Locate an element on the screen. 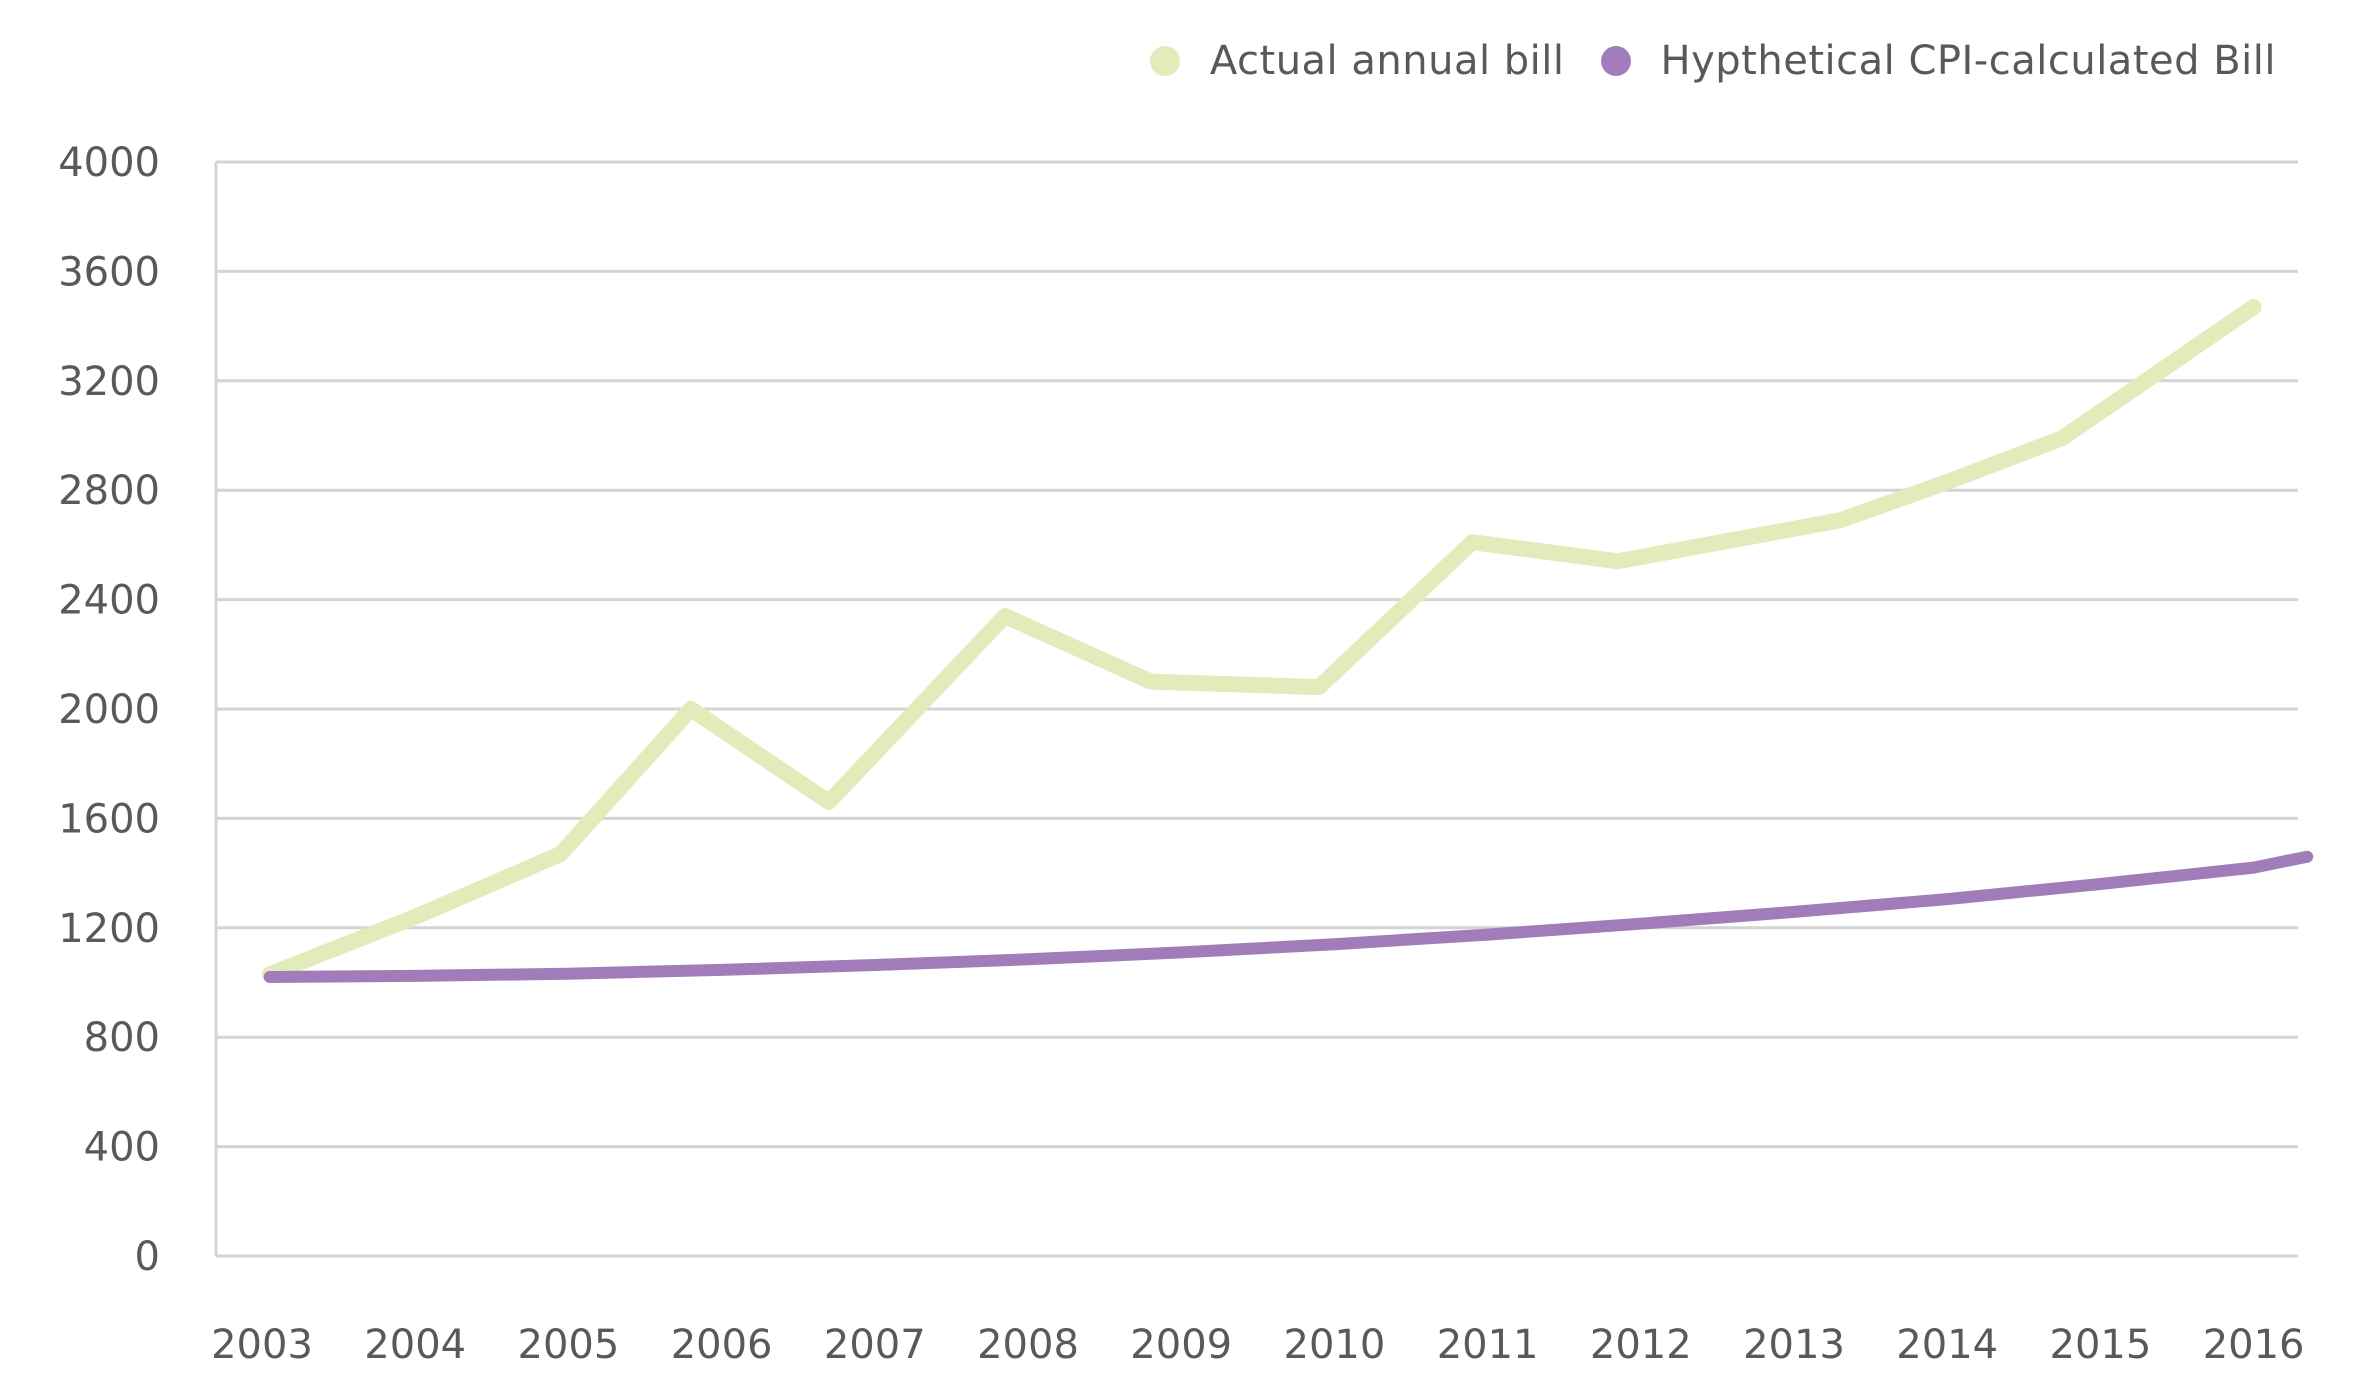 Image resolution: width=2368 pixels, height=1397 pixels. x-tick-label: 2009 is located at coordinates (1181, 1345).